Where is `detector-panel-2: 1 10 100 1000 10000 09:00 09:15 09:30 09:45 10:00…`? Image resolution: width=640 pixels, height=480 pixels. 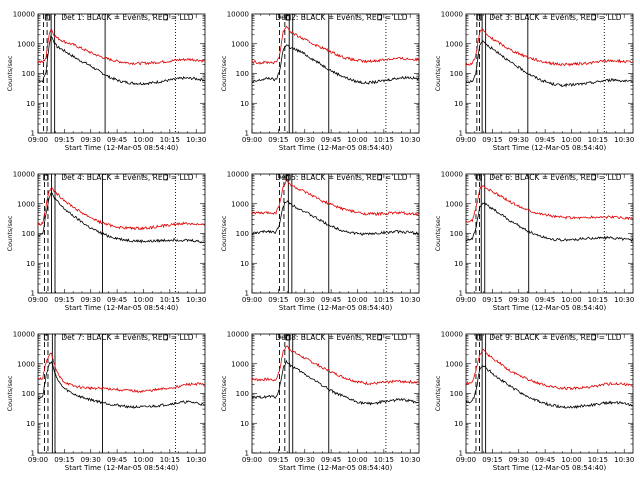 detector-panel-2: 1 10 100 1000 10000 09:00 09:15 09:30 09:45 10:00… is located at coordinates (320, 82).